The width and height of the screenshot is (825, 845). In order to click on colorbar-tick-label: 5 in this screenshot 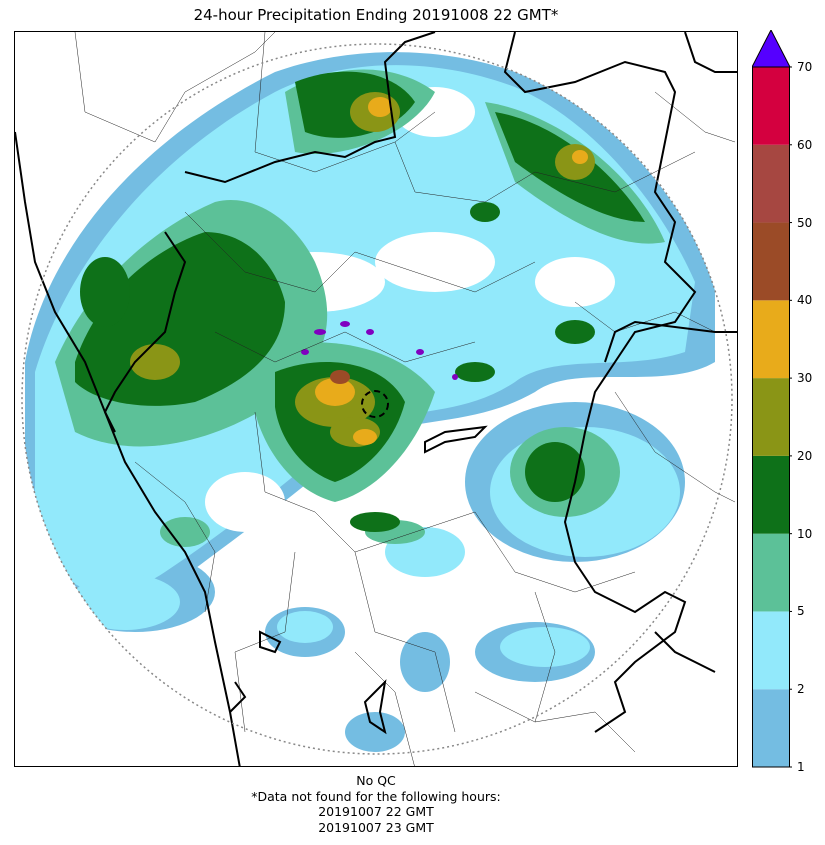, I will do `click(801, 611)`.